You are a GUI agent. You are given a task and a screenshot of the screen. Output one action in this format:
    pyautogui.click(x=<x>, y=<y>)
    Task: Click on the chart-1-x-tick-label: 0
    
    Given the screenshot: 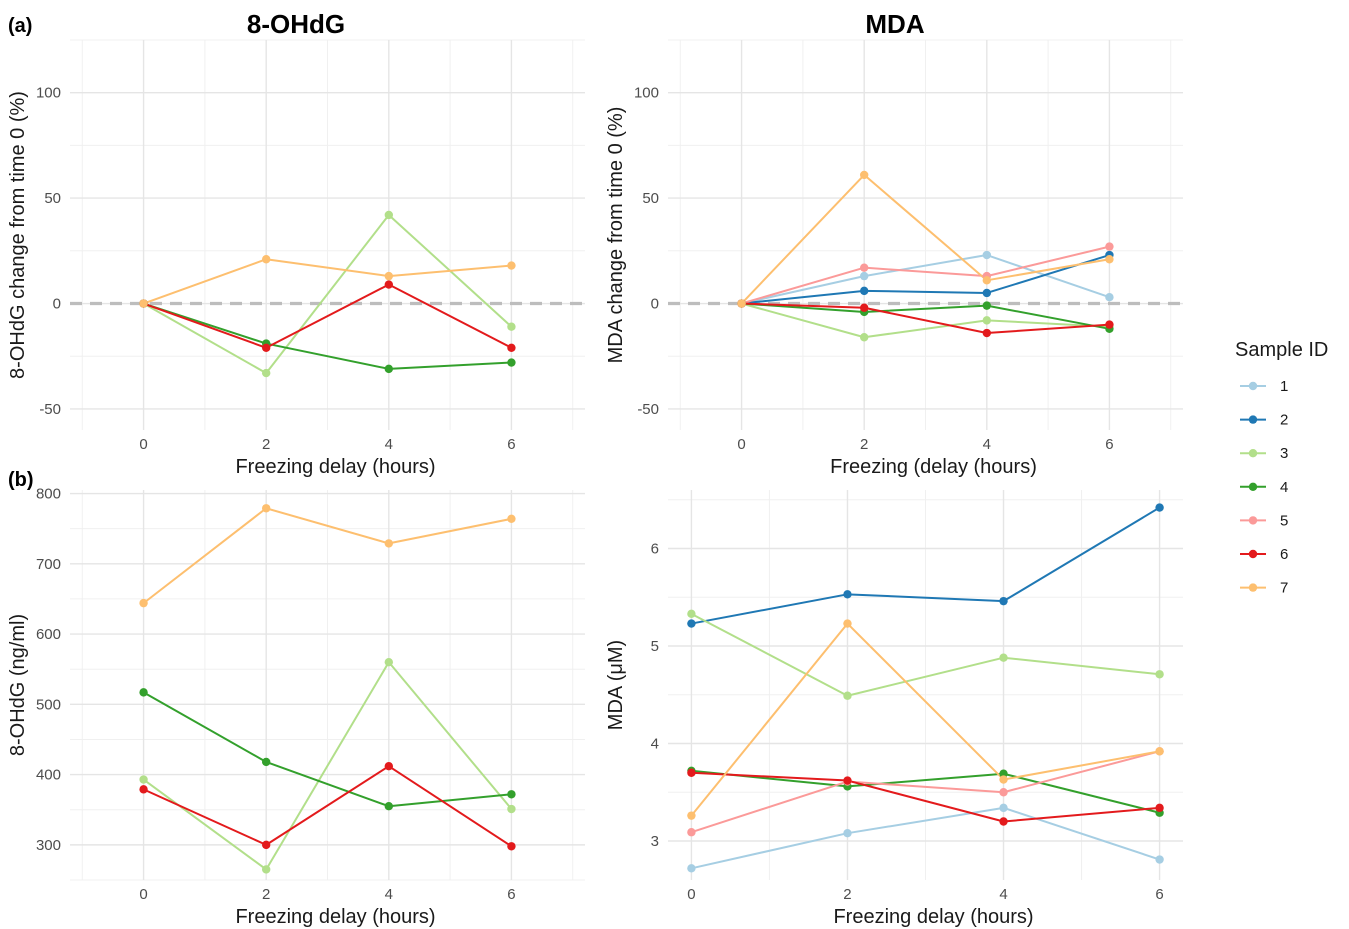 What is the action you would take?
    pyautogui.click(x=741, y=444)
    